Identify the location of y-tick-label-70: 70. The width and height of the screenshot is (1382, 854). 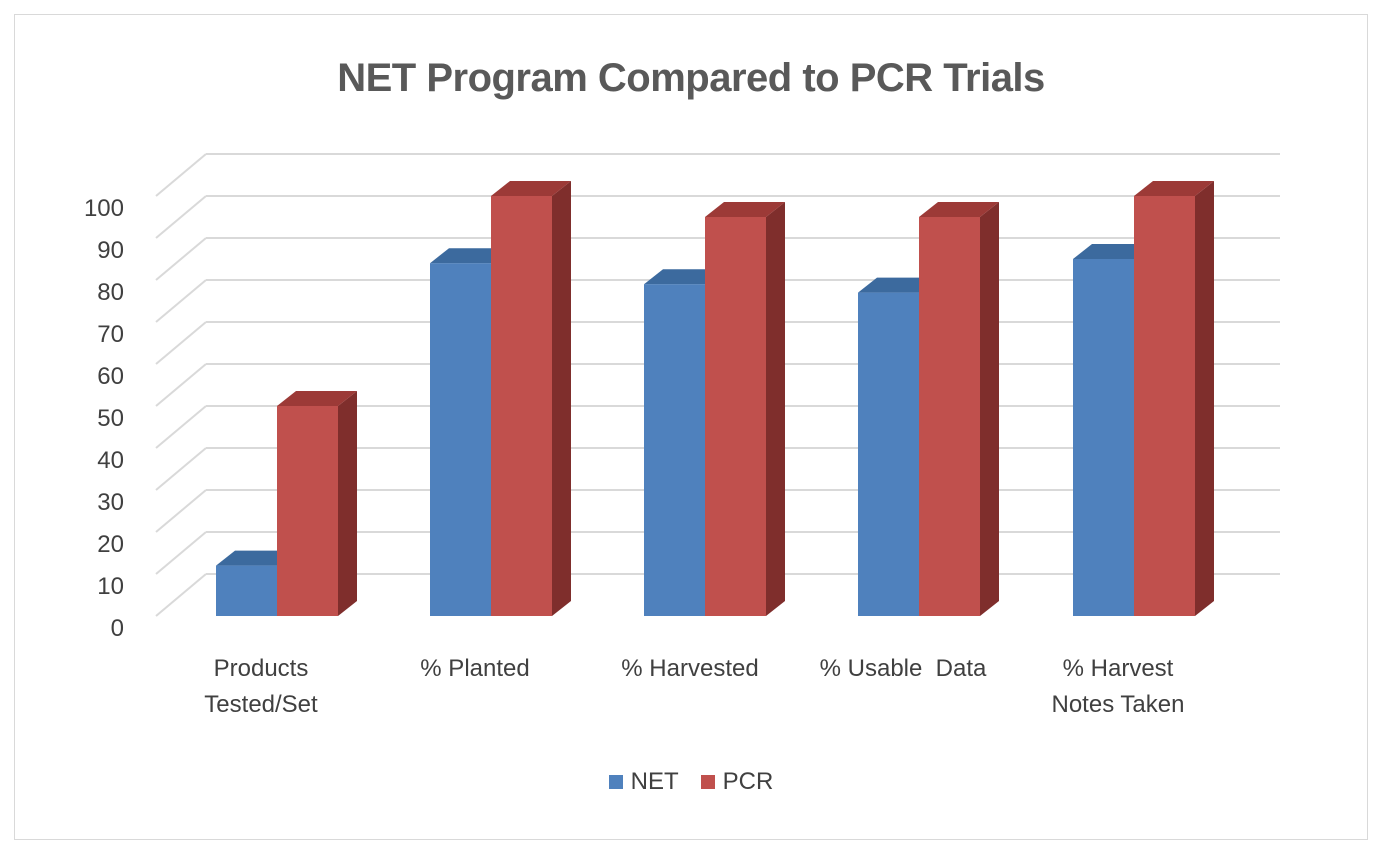
(110, 334).